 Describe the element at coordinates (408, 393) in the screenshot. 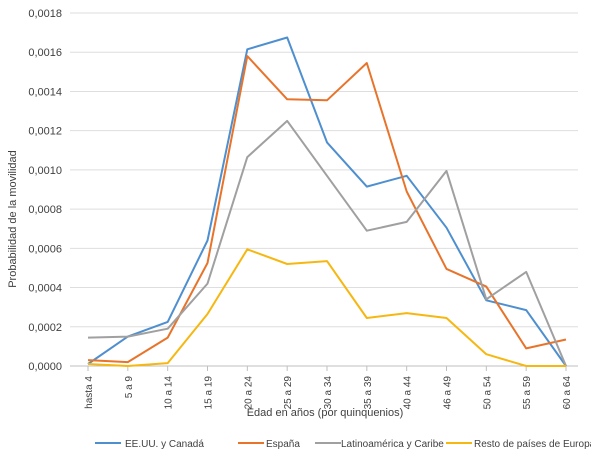

I see `x-tick-label: 40 a 44` at that location.